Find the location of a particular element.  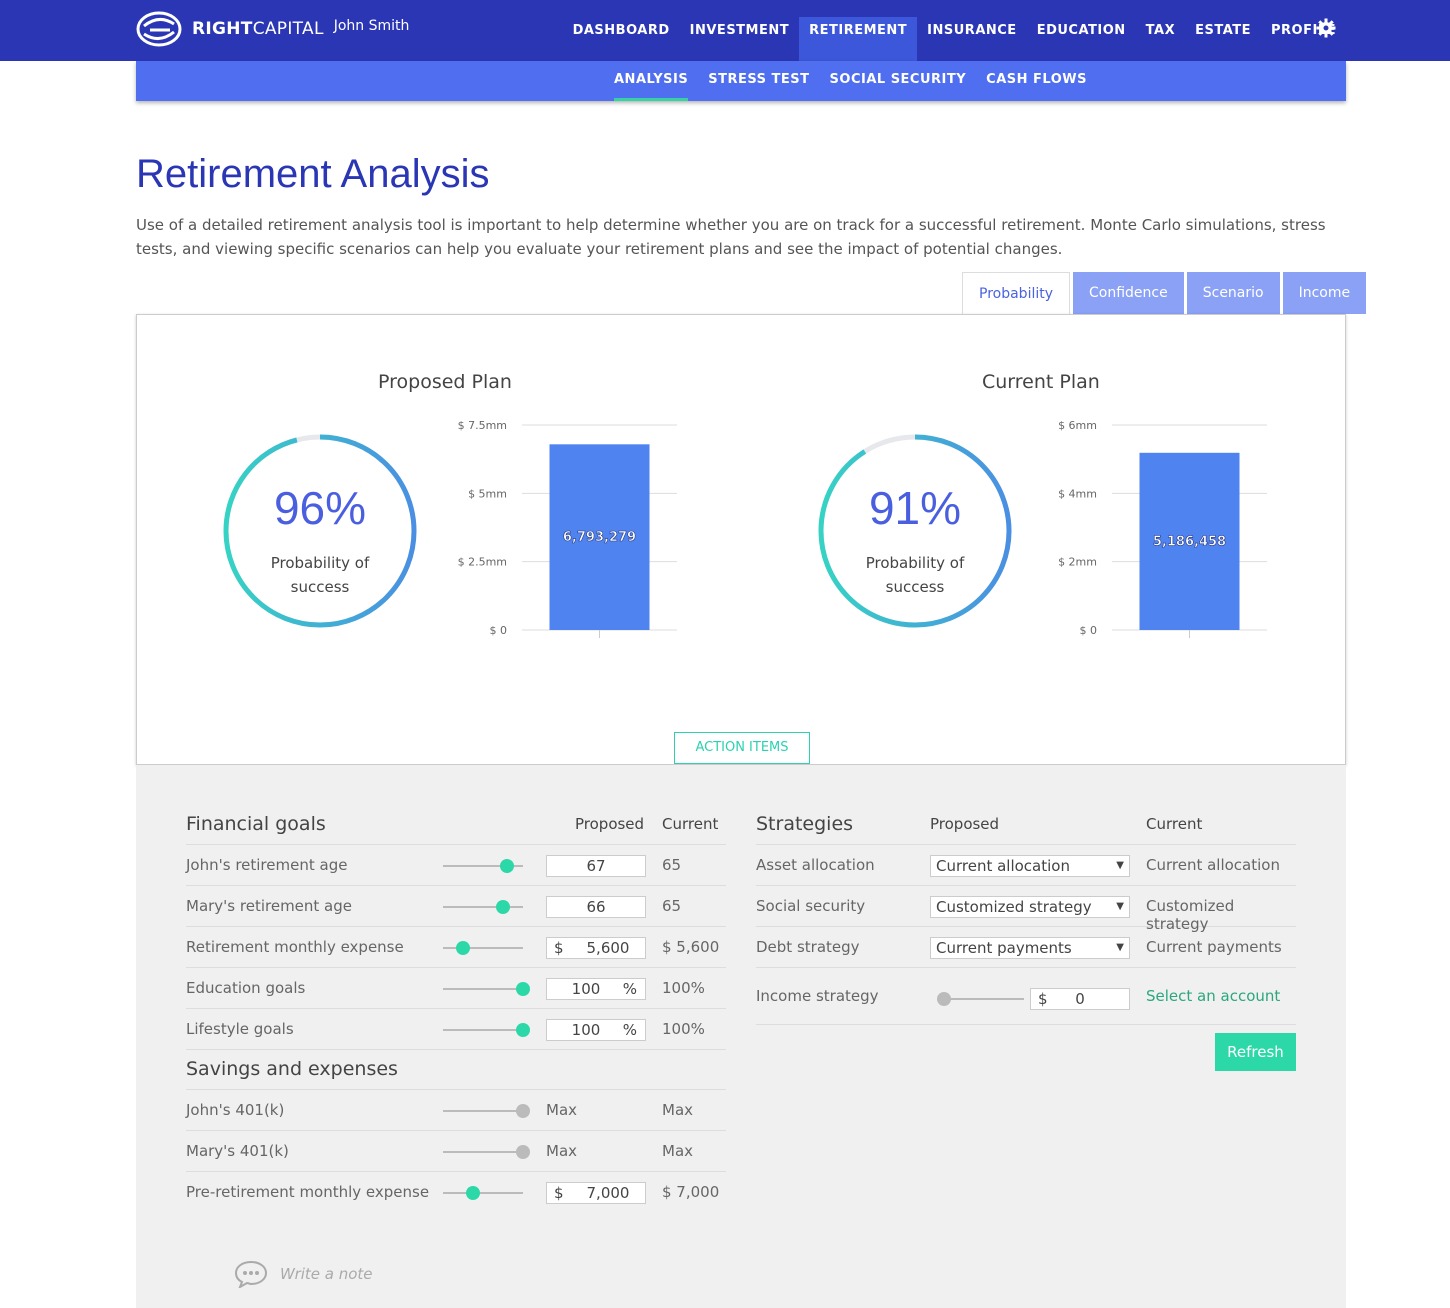

gear-icon is located at coordinates (1326, 28).